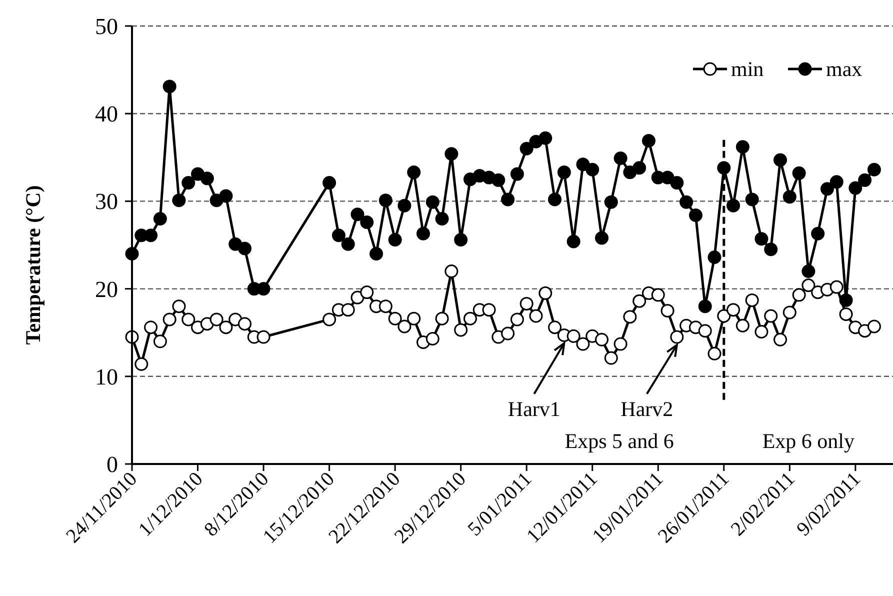 This screenshot has height=596, width=893. What do you see at coordinates (747, 69) in the screenshot?
I see `legend-label: min` at bounding box center [747, 69].